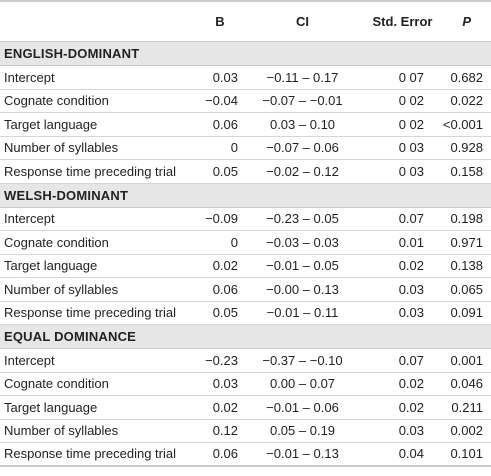 The image size is (491, 476). Describe the element at coordinates (466, 360) in the screenshot. I see `p-value: 0.001` at that location.